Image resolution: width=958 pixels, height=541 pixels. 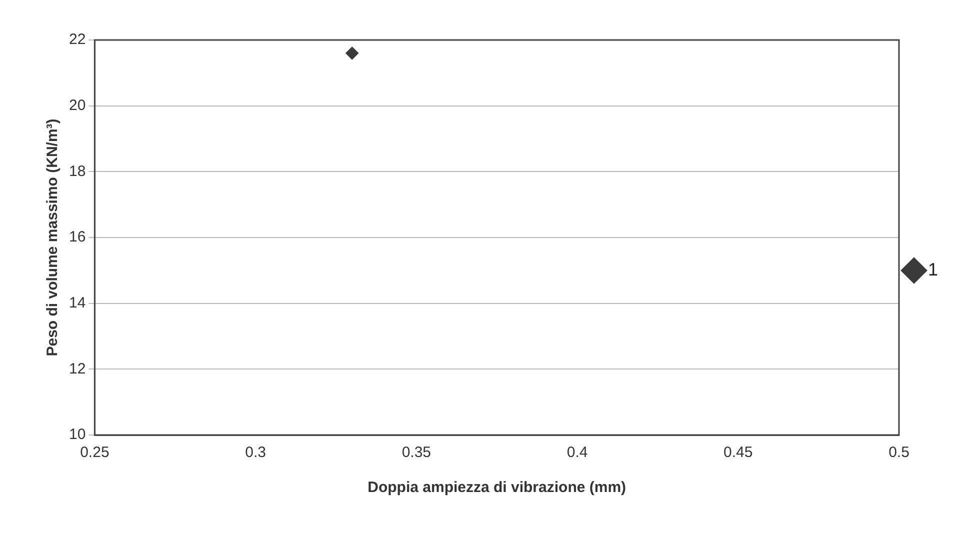 What do you see at coordinates (77, 237) in the screenshot?
I see `y-tick-label: 16` at bounding box center [77, 237].